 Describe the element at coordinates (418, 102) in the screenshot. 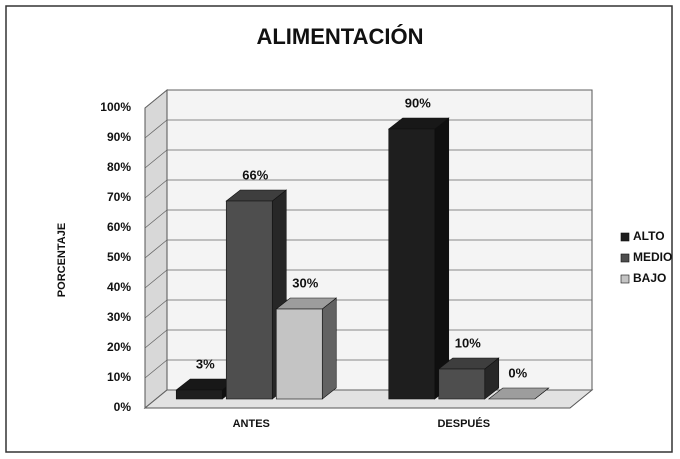

I see `value-label: 90%` at that location.